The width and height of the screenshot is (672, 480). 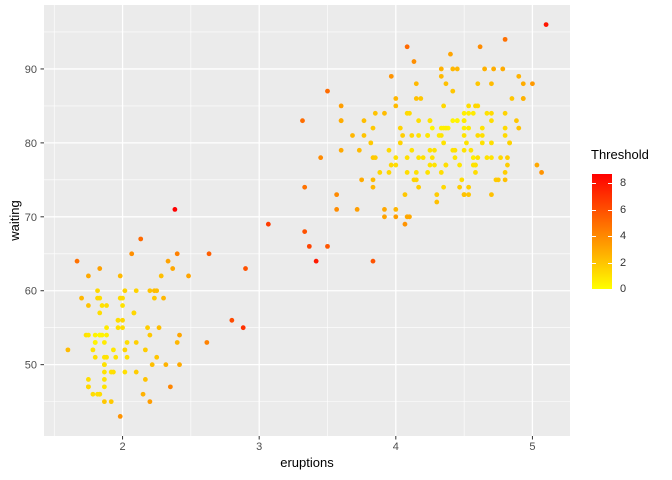 I want to click on x-tick-label: 4, so click(x=396, y=447).